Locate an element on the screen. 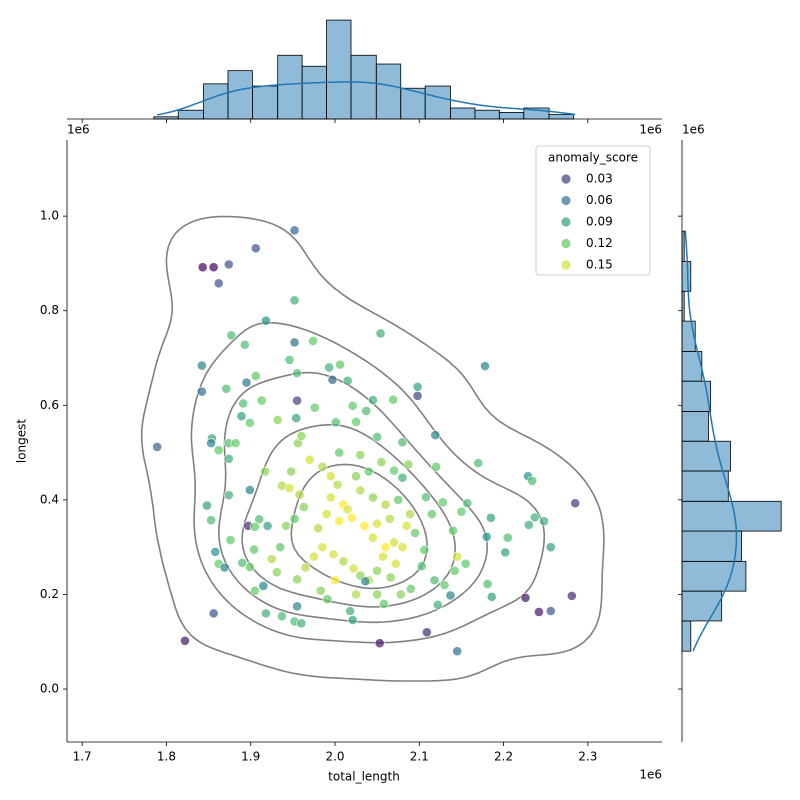 The height and width of the screenshot is (800, 800). x-tick-label: 1.9 is located at coordinates (250, 757).